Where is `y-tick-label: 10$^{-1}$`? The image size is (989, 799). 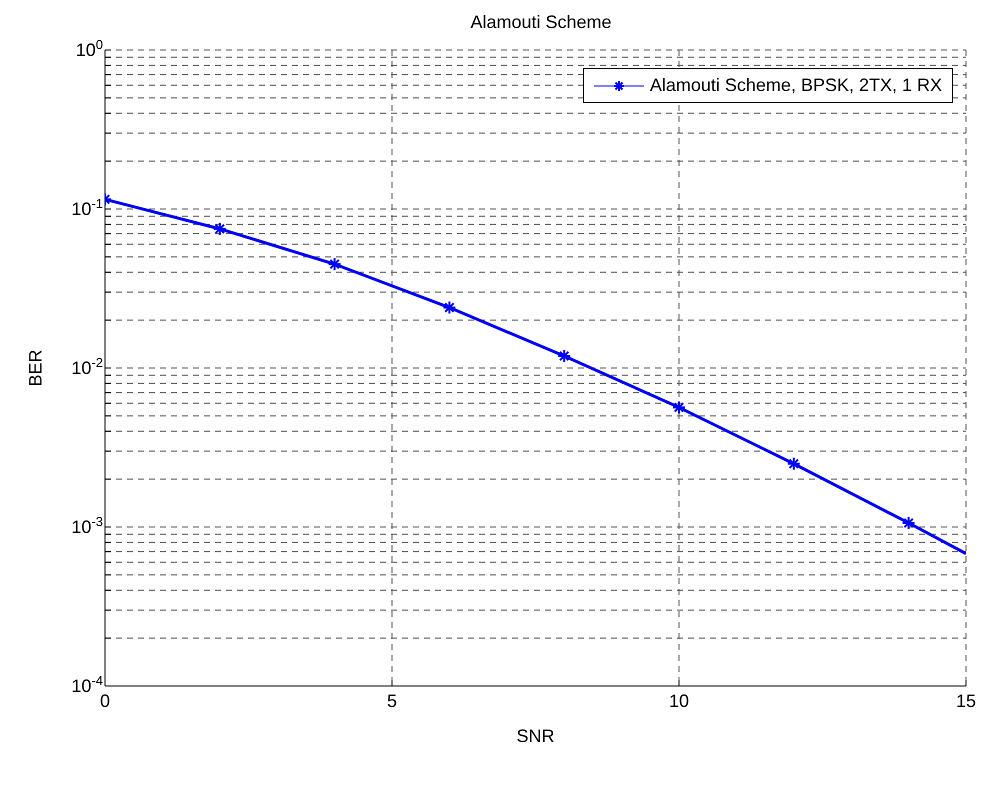
y-tick-label: 10$^{-1}$ is located at coordinates (87, 207).